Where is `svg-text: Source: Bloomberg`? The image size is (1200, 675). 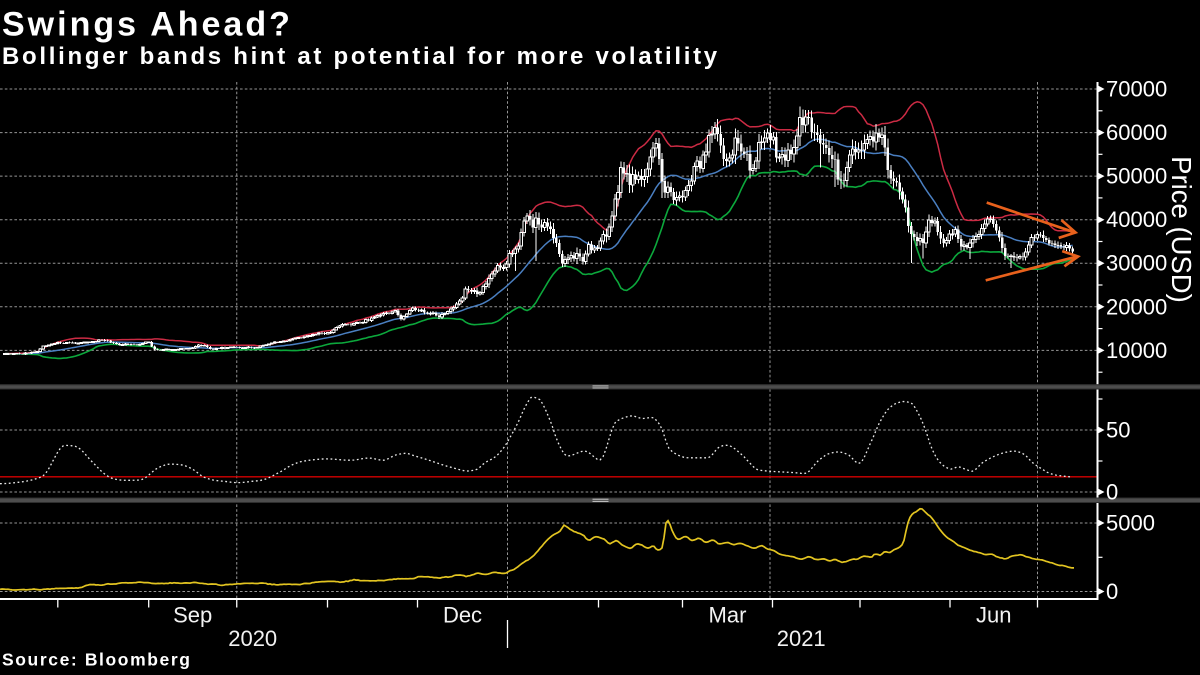 svg-text: Source: Bloomberg is located at coordinates (97, 660).